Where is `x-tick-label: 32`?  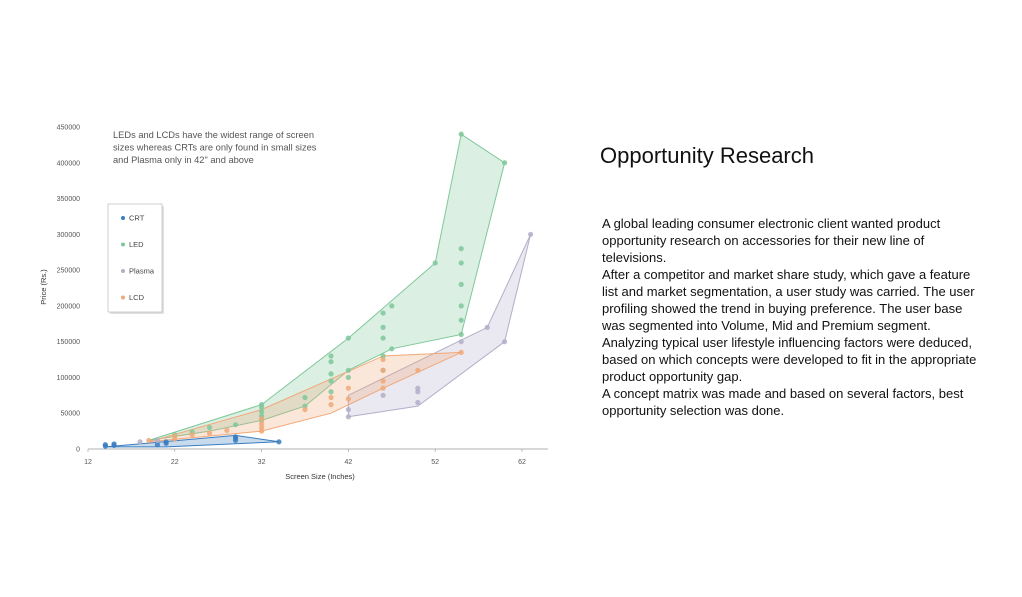
x-tick-label: 32 is located at coordinates (262, 462).